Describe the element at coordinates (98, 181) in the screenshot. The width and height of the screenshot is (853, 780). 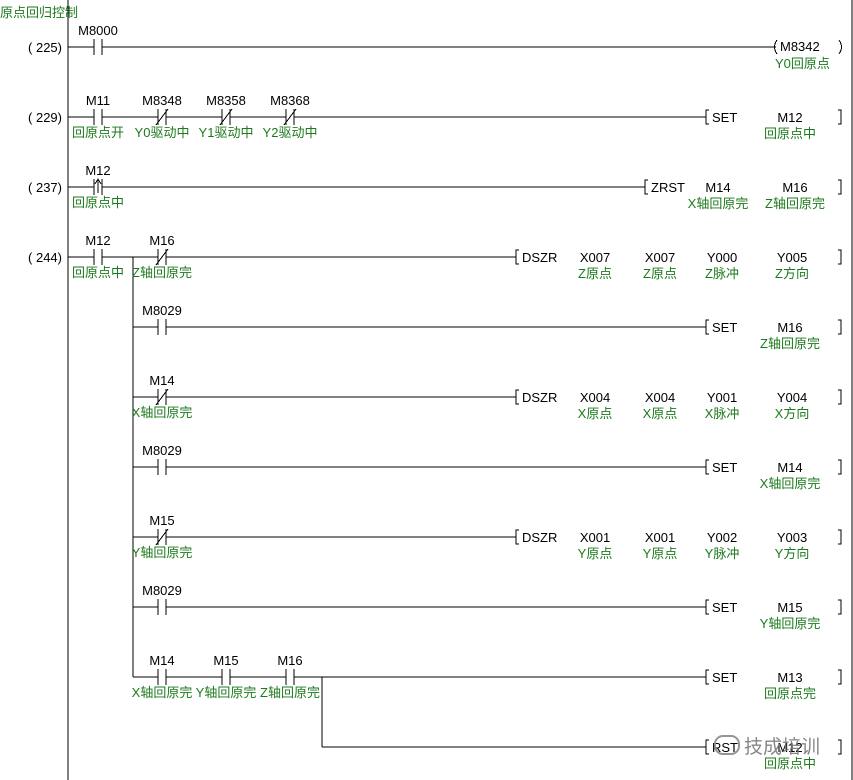
I see `pulse-arrow-head` at that location.